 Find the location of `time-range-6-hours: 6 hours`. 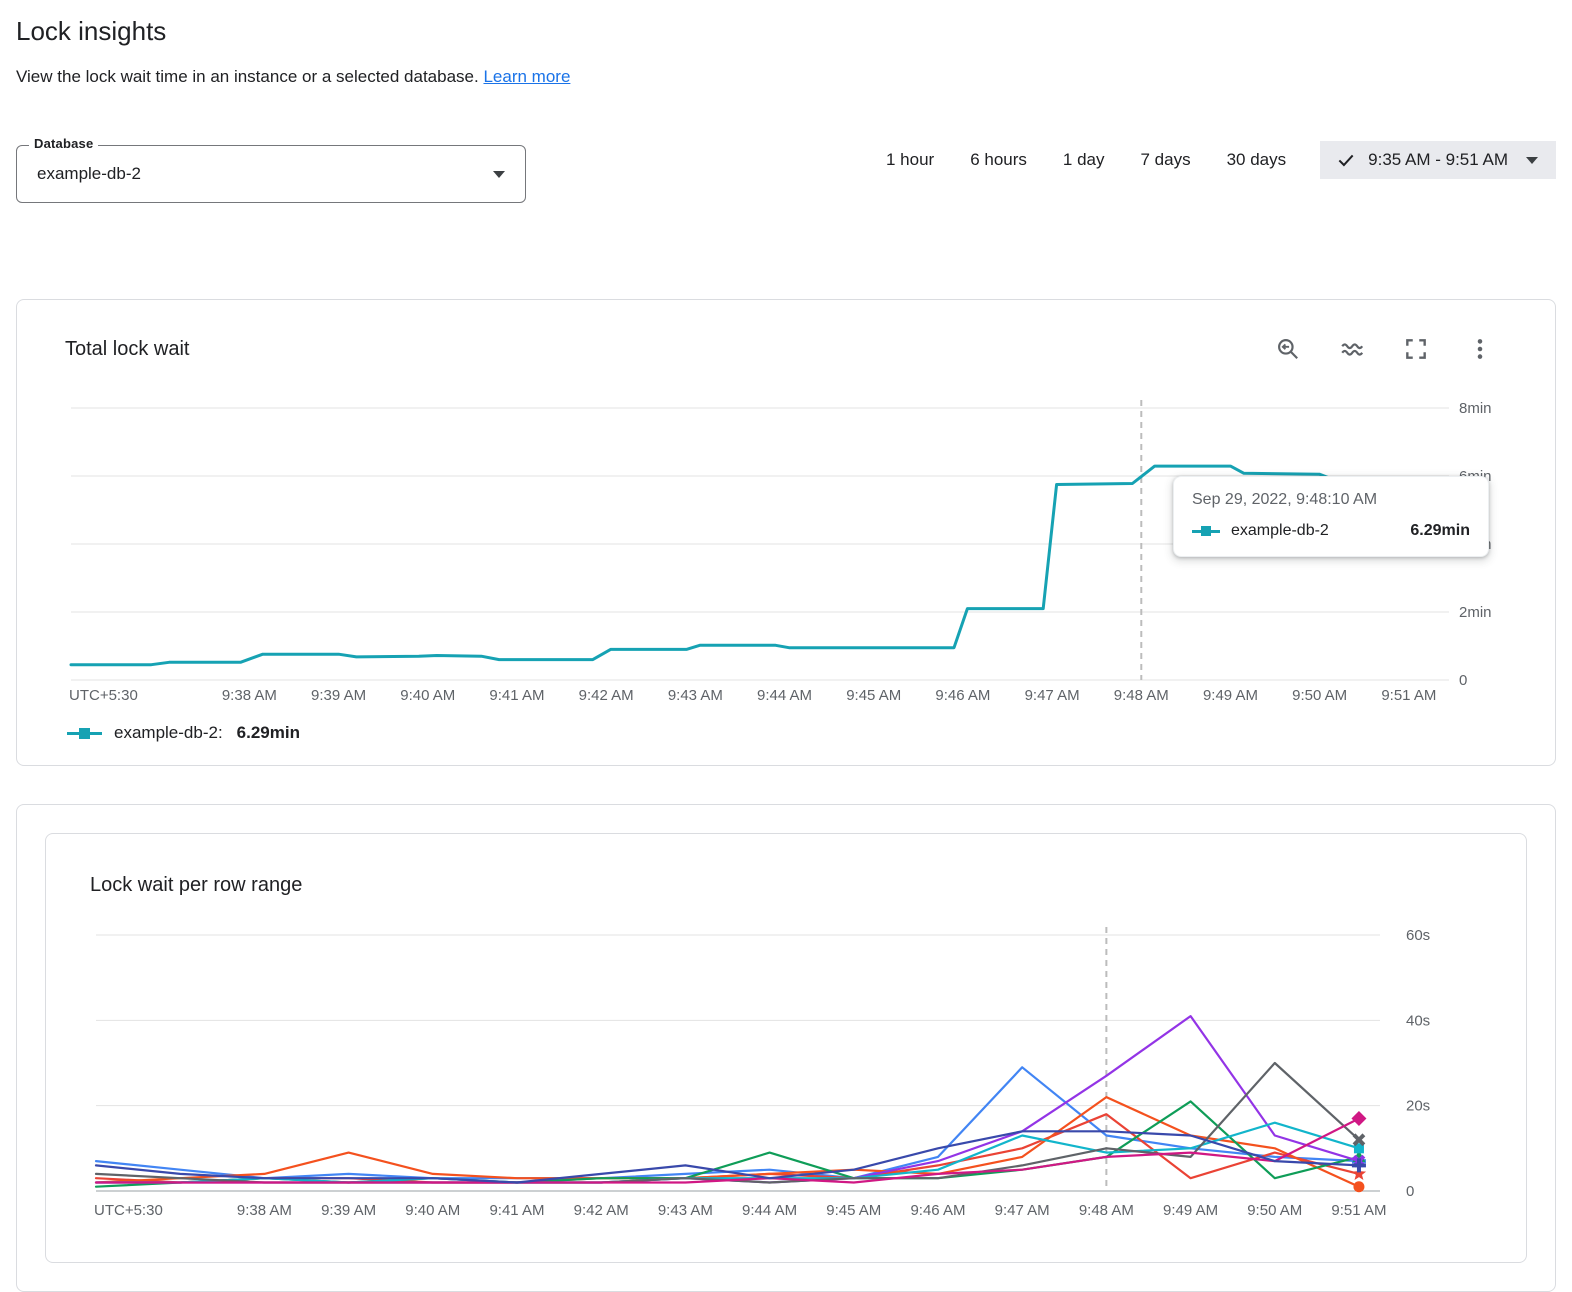

time-range-6-hours: 6 hours is located at coordinates (998, 159).